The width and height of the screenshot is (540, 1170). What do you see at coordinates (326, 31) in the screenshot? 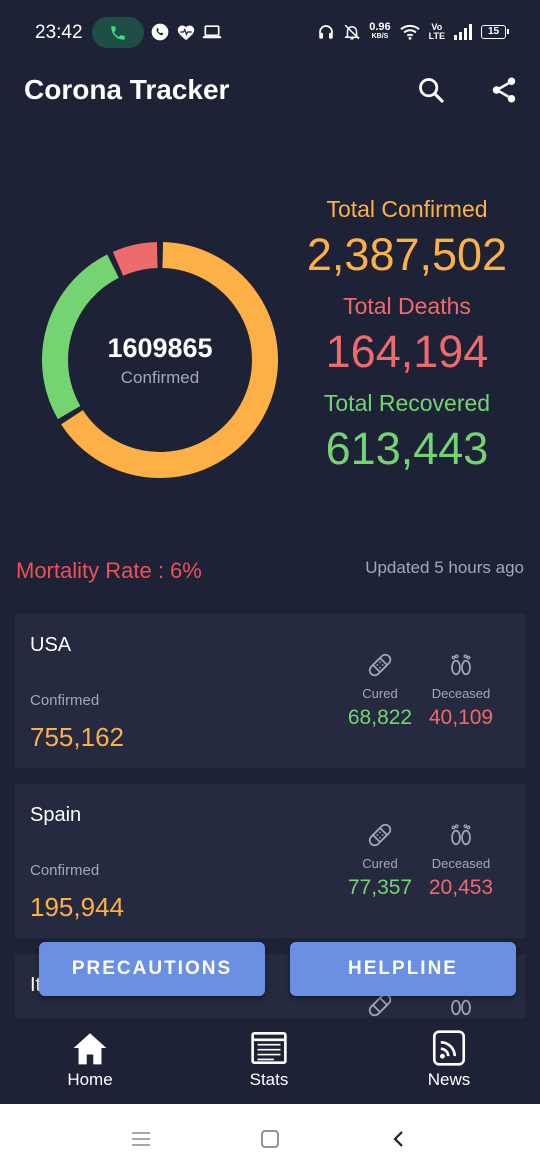
I see `headphones-icon` at bounding box center [326, 31].